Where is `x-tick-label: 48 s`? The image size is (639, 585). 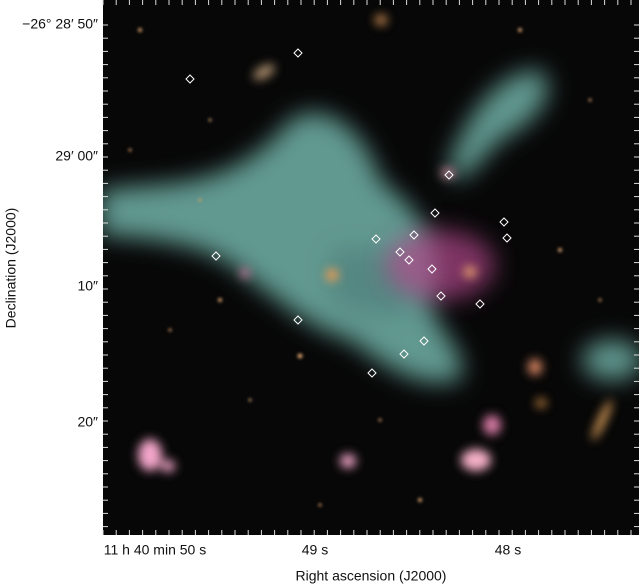 x-tick-label: 48 s is located at coordinates (508, 550).